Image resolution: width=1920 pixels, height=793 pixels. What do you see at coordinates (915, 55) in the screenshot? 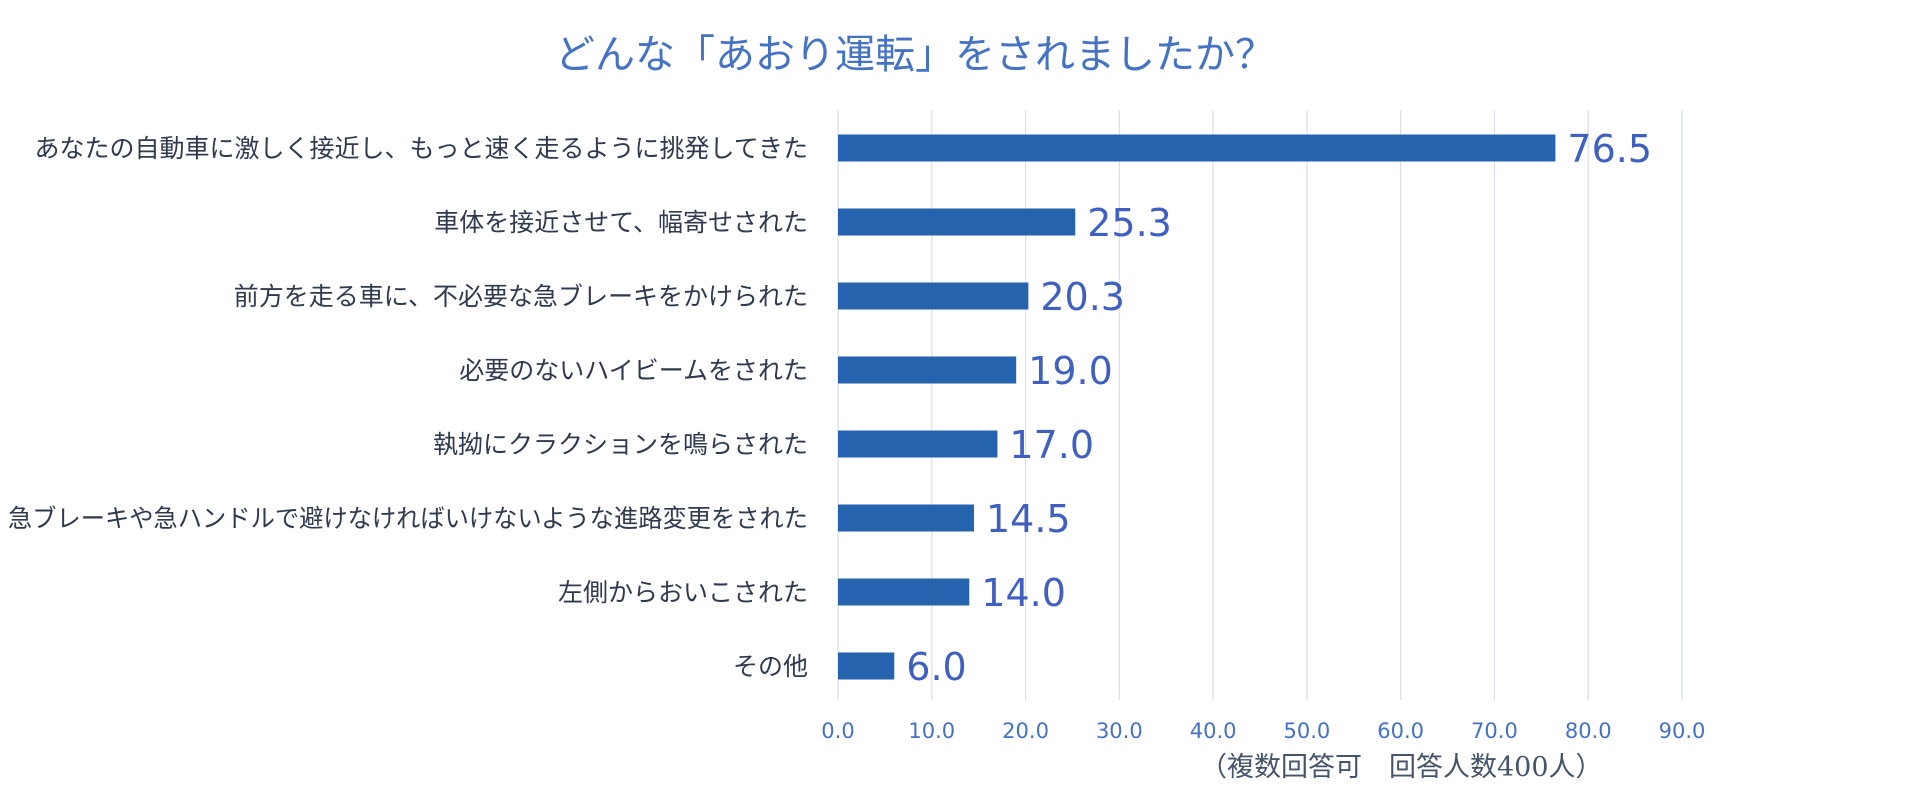
I see `chart-title: どんな「あおり運転」をされましたか？` at bounding box center [915, 55].